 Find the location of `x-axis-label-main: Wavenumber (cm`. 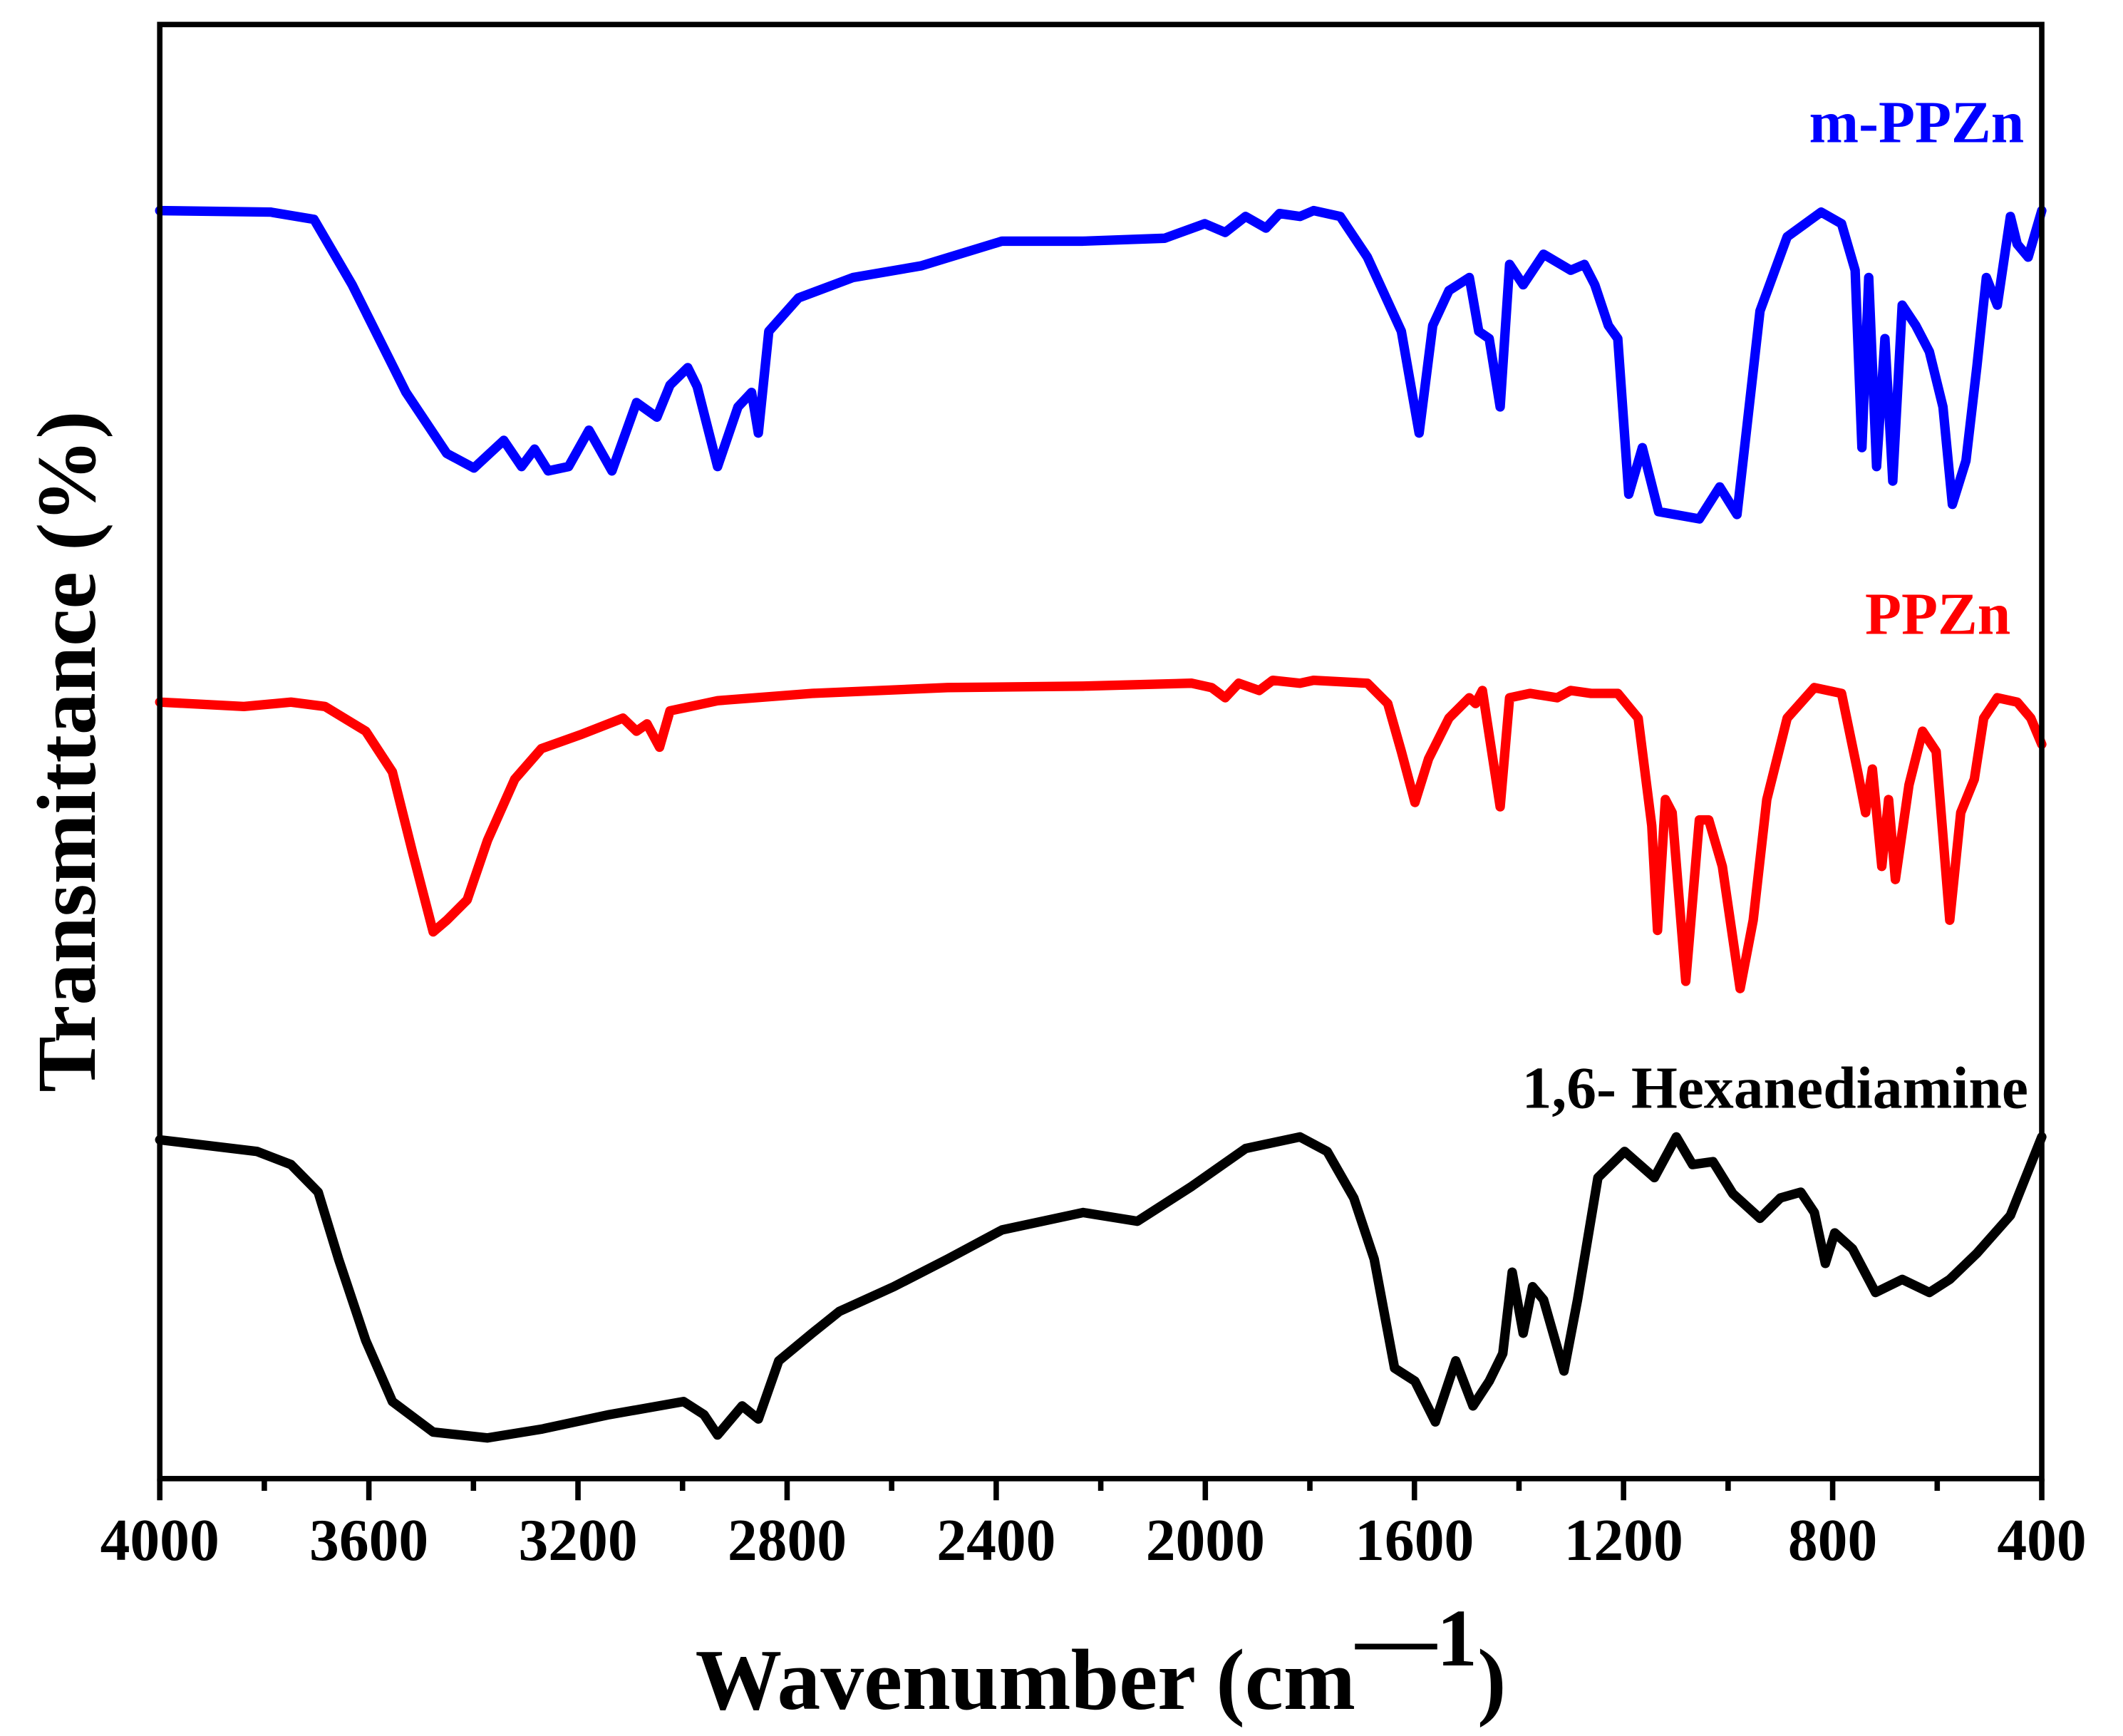

x-axis-label-main: Wavenumber (cm is located at coordinates (1025, 1681).